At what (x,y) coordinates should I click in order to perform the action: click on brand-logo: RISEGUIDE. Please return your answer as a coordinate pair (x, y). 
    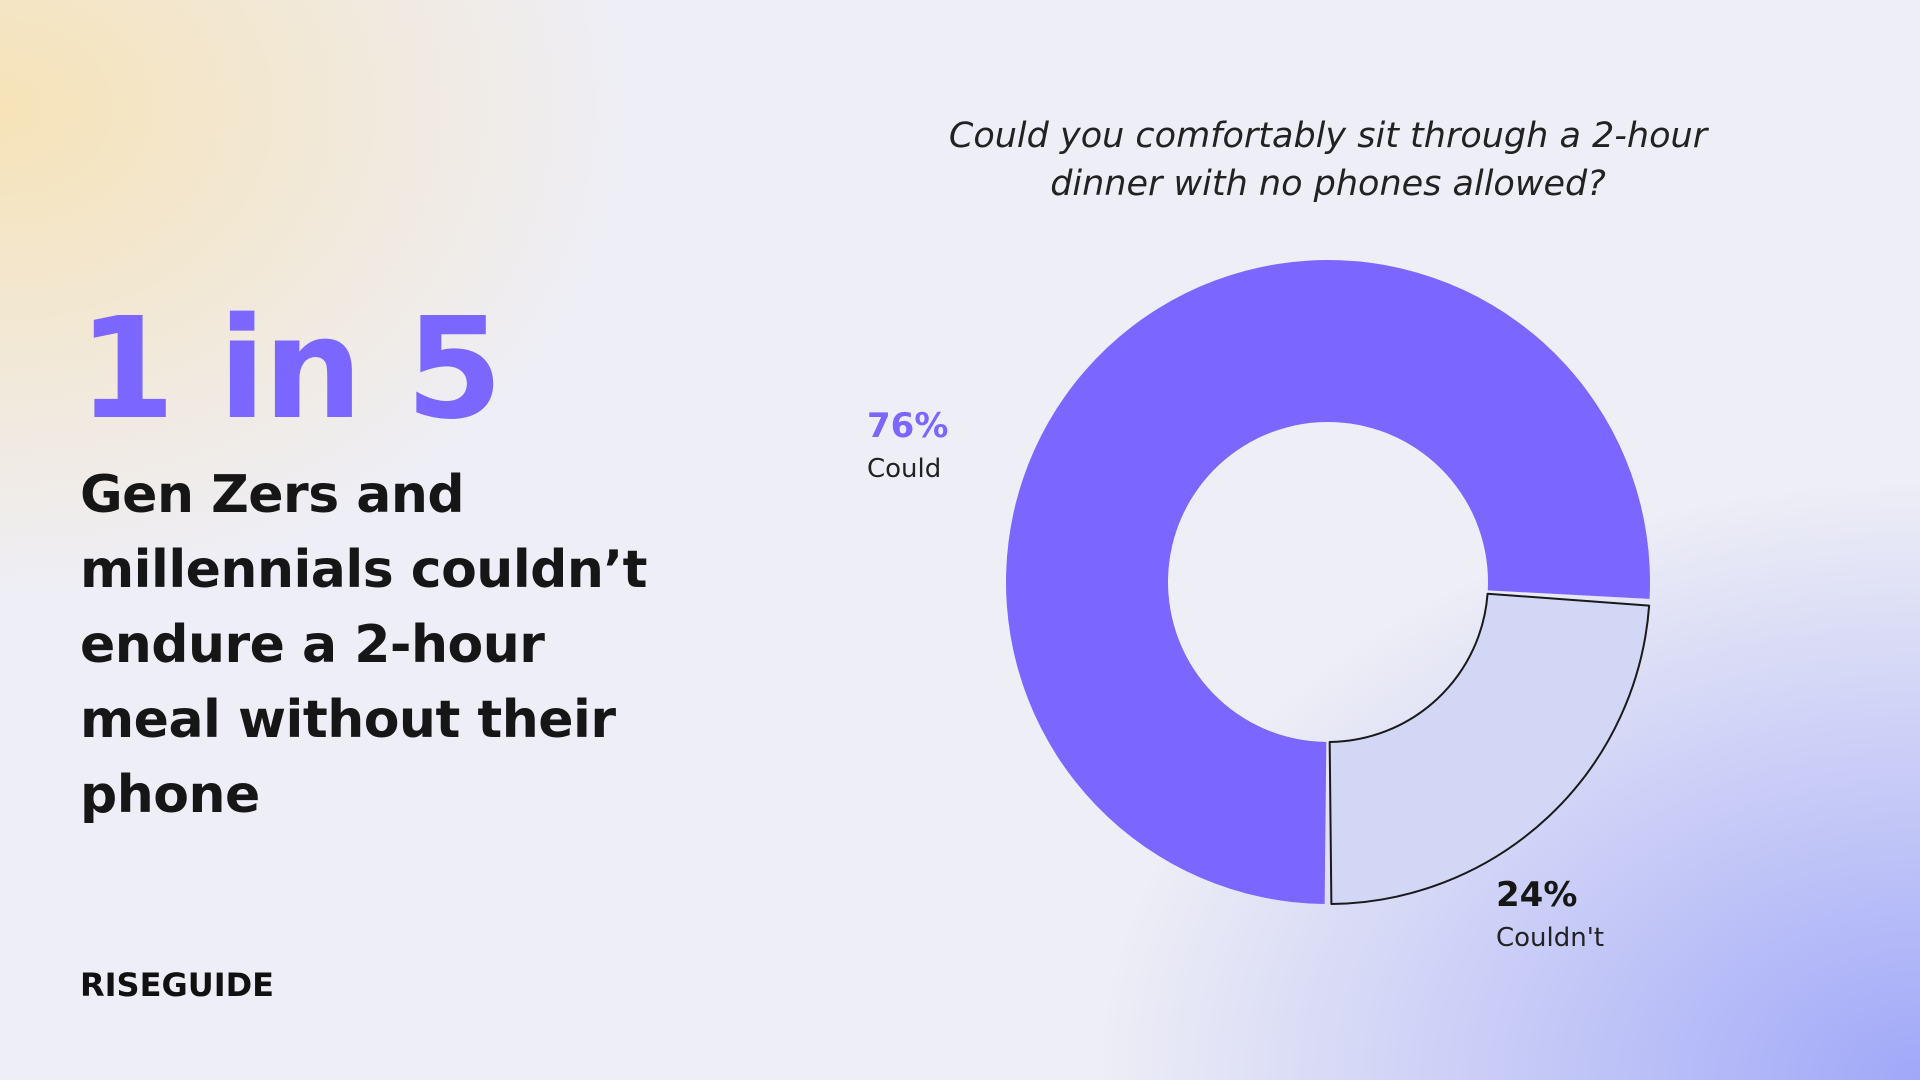
    Looking at the image, I should click on (177, 985).